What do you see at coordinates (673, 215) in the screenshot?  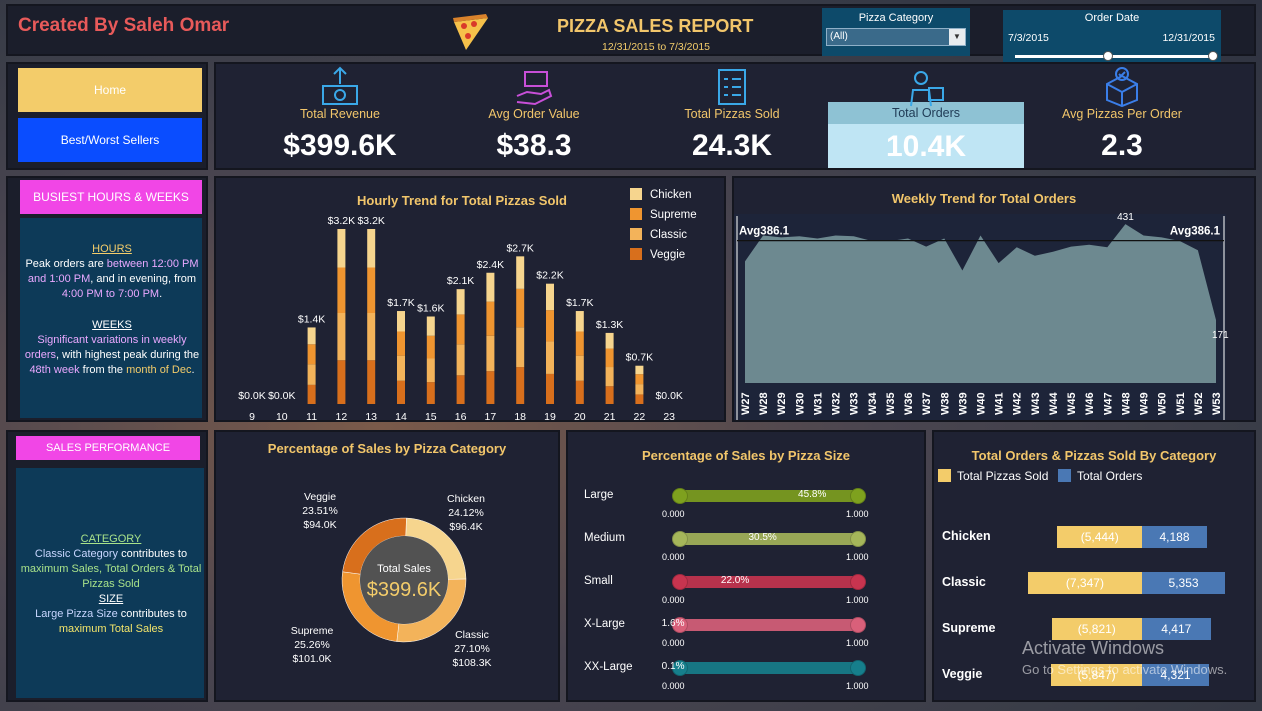 I see `legend-label: Supreme` at bounding box center [673, 215].